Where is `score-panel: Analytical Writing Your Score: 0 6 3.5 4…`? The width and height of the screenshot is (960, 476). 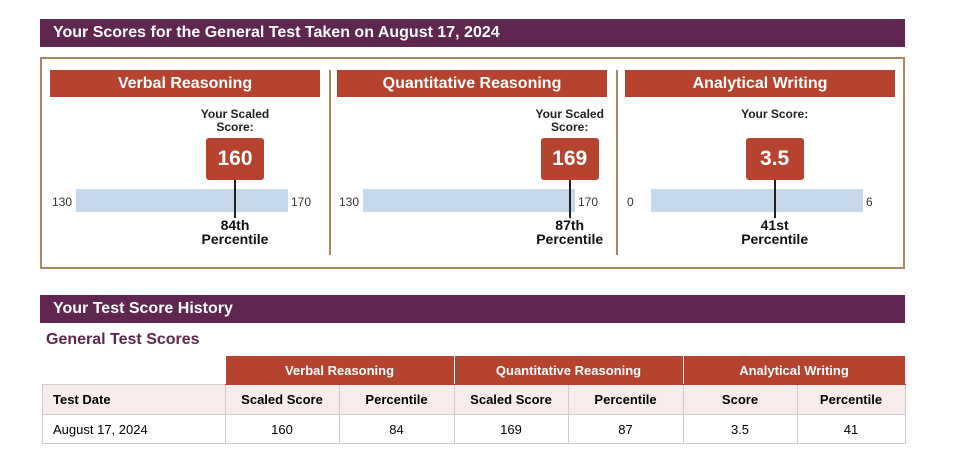 score-panel: Analytical Writing Your Score: 0 6 3.5 4… is located at coordinates (760, 165).